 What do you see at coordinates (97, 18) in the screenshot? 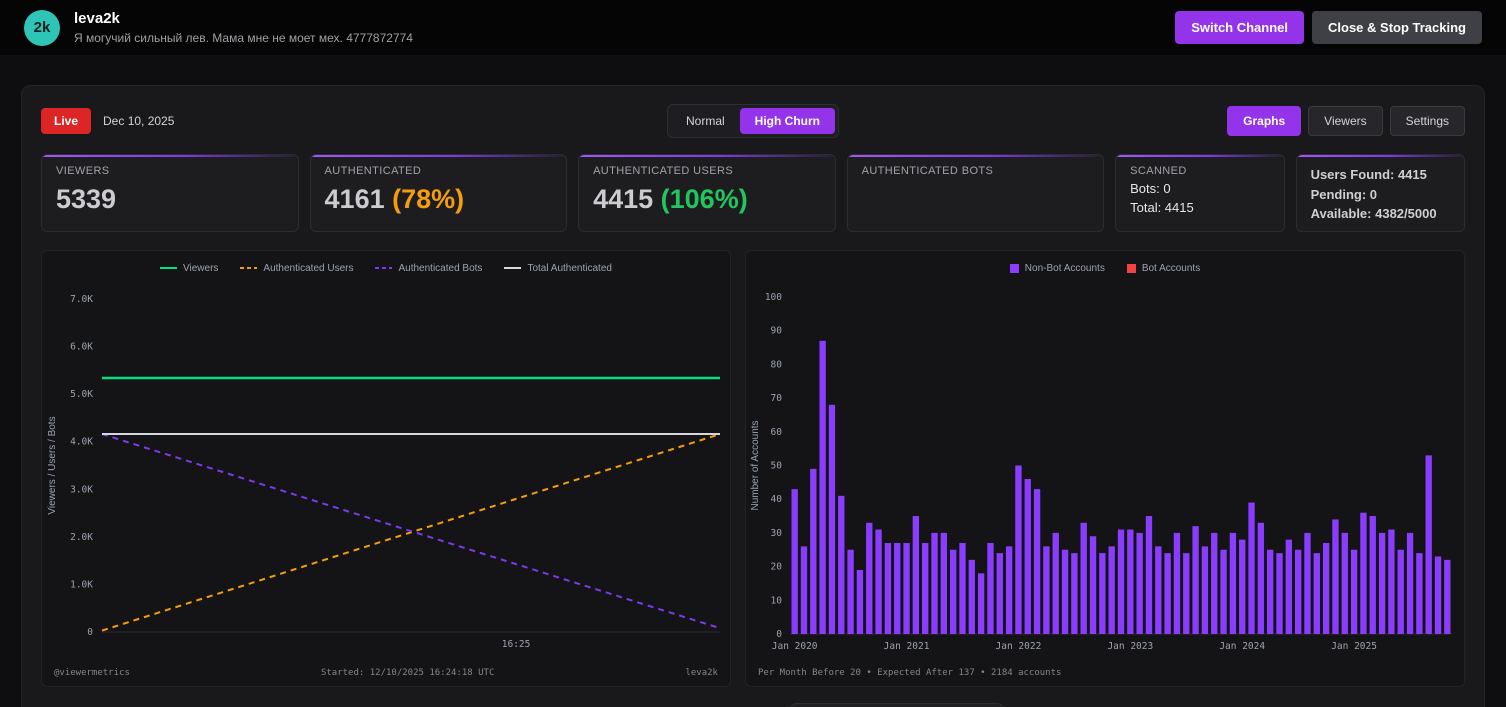
I see `channel-name: leva2k` at bounding box center [97, 18].